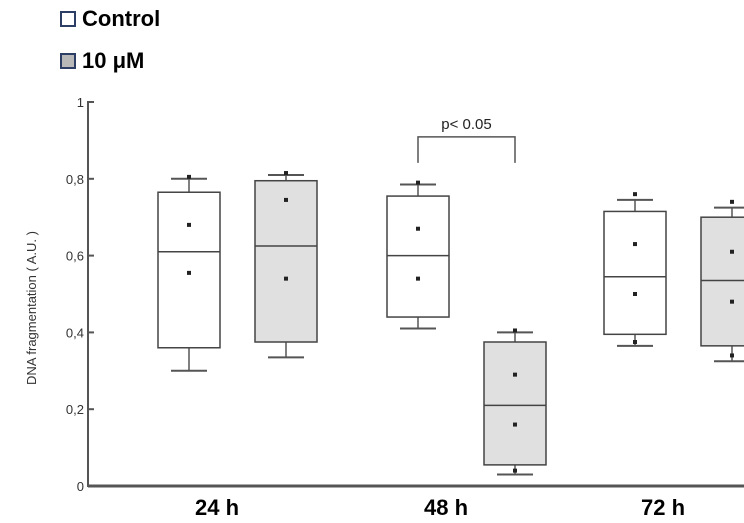 The height and width of the screenshot is (523, 744). I want to click on box-10um-24h, so click(286, 265).